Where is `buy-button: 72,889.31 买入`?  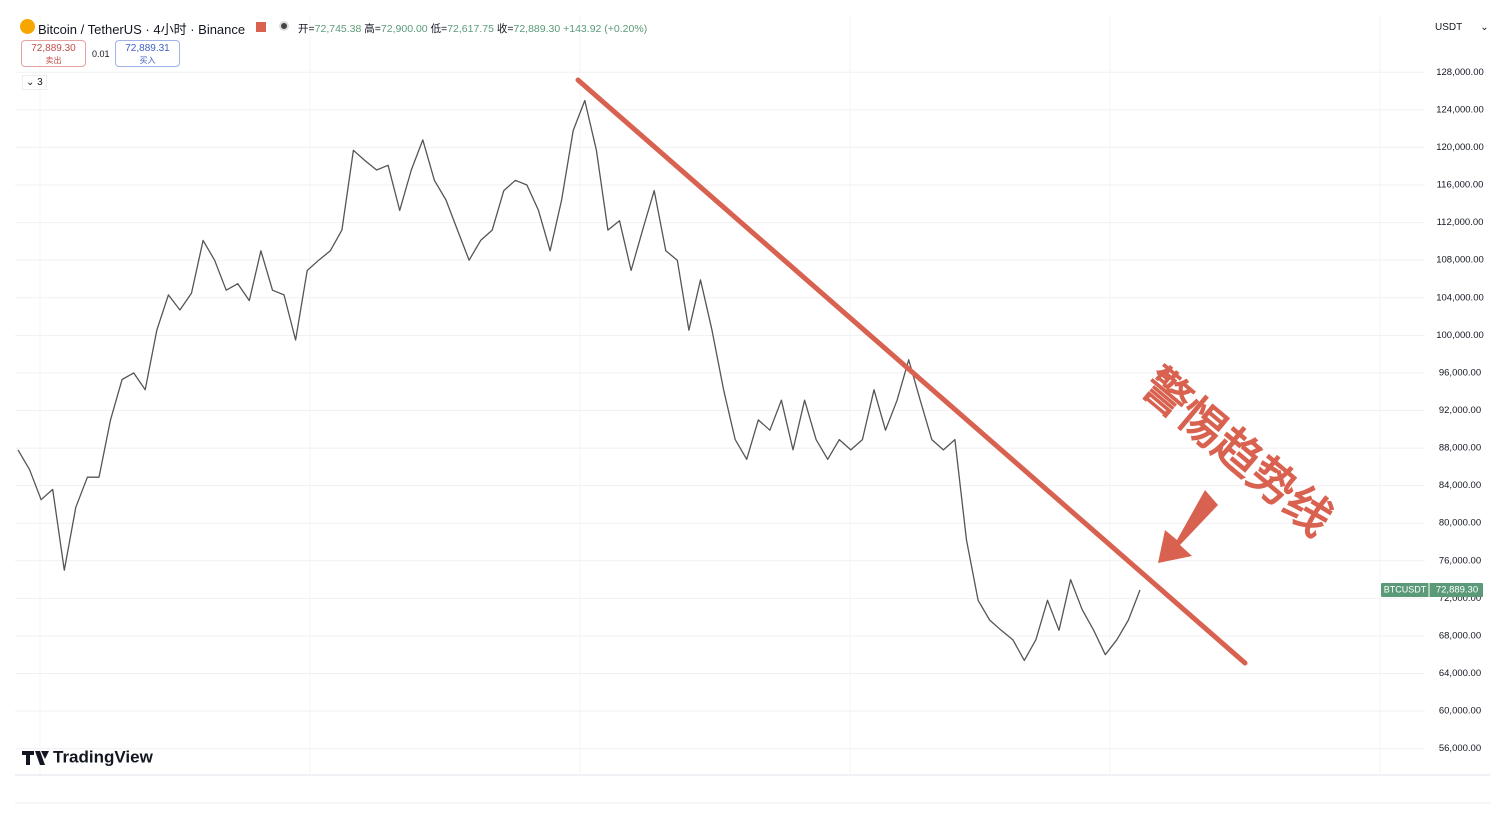
buy-button: 72,889.31 买入 is located at coordinates (147, 53).